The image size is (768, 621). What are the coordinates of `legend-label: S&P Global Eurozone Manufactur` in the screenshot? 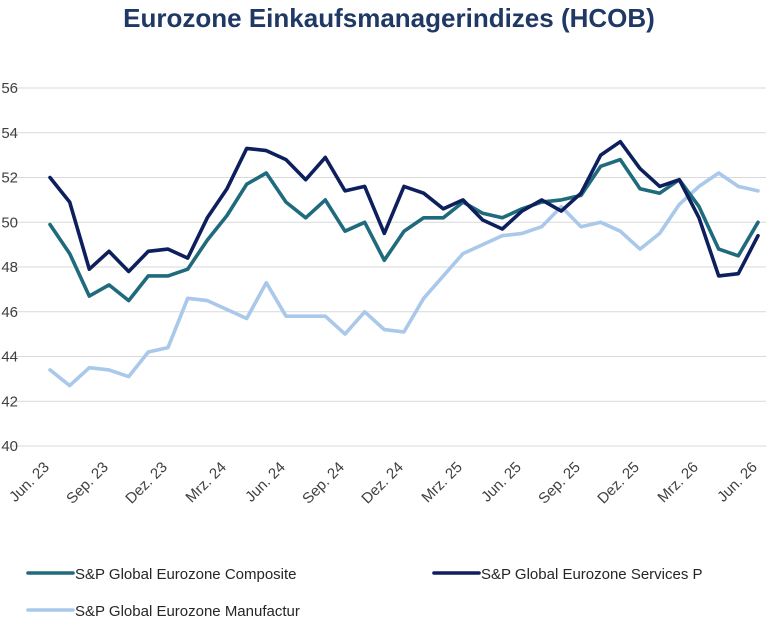 It's located at (187, 611).